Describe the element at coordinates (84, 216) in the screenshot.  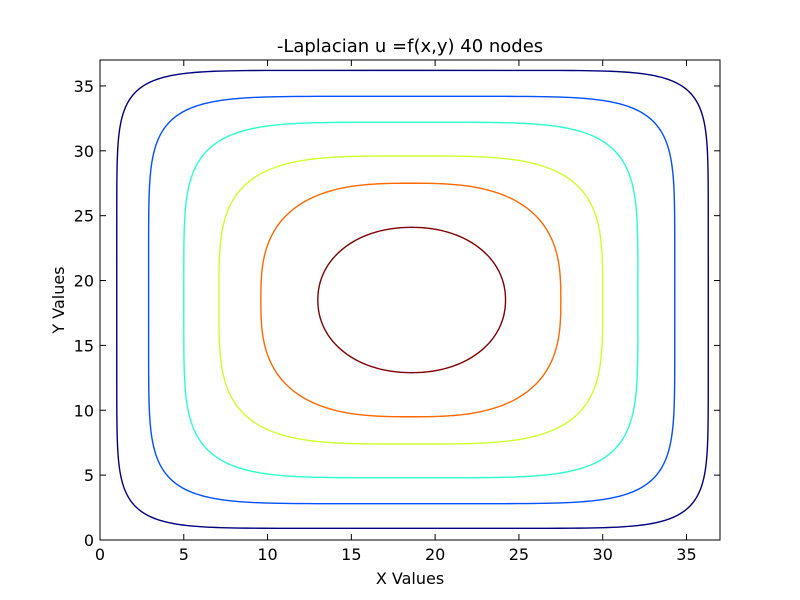
I see `y-tick-label: 25` at that location.